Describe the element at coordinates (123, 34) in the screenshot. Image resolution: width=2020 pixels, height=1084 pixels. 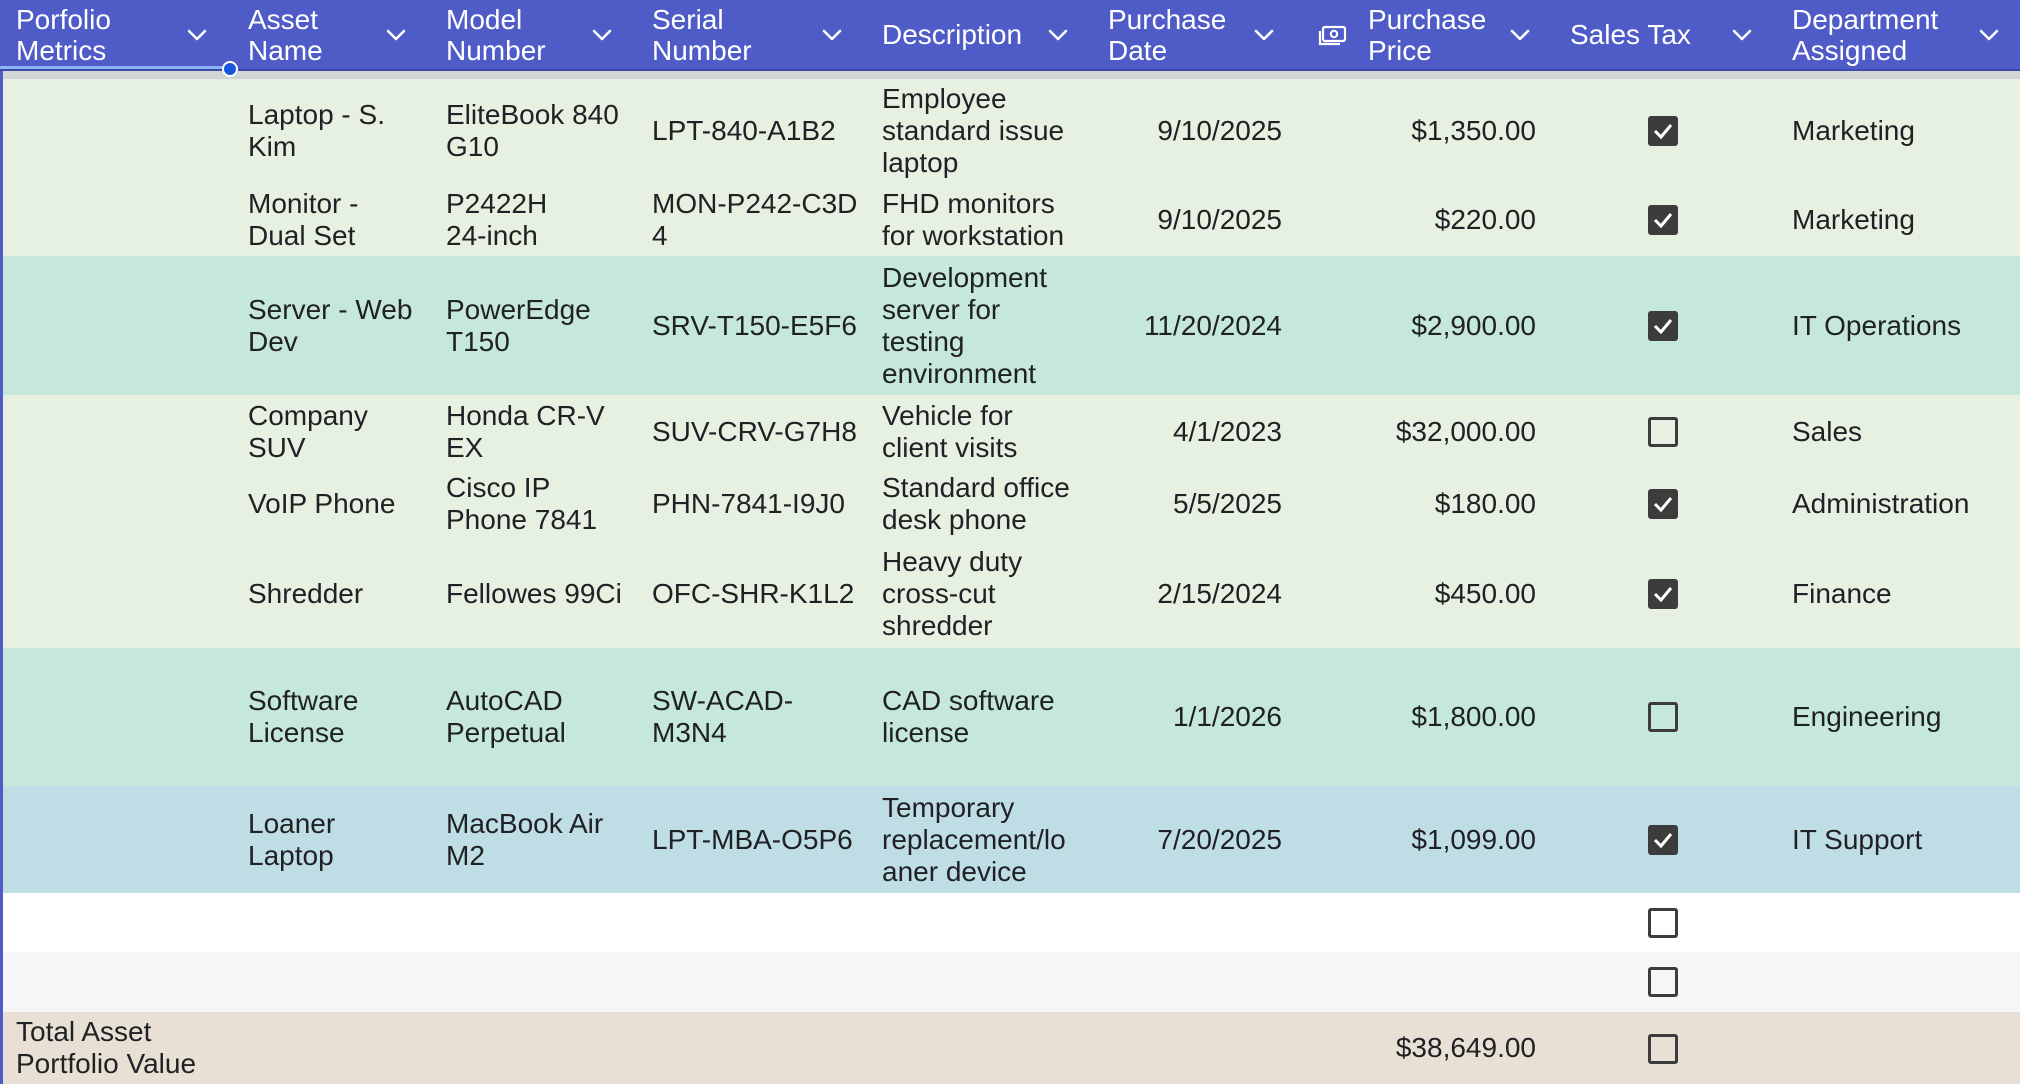
I see `column-header-portfolio-metrics: Porfolio Metrics` at that location.